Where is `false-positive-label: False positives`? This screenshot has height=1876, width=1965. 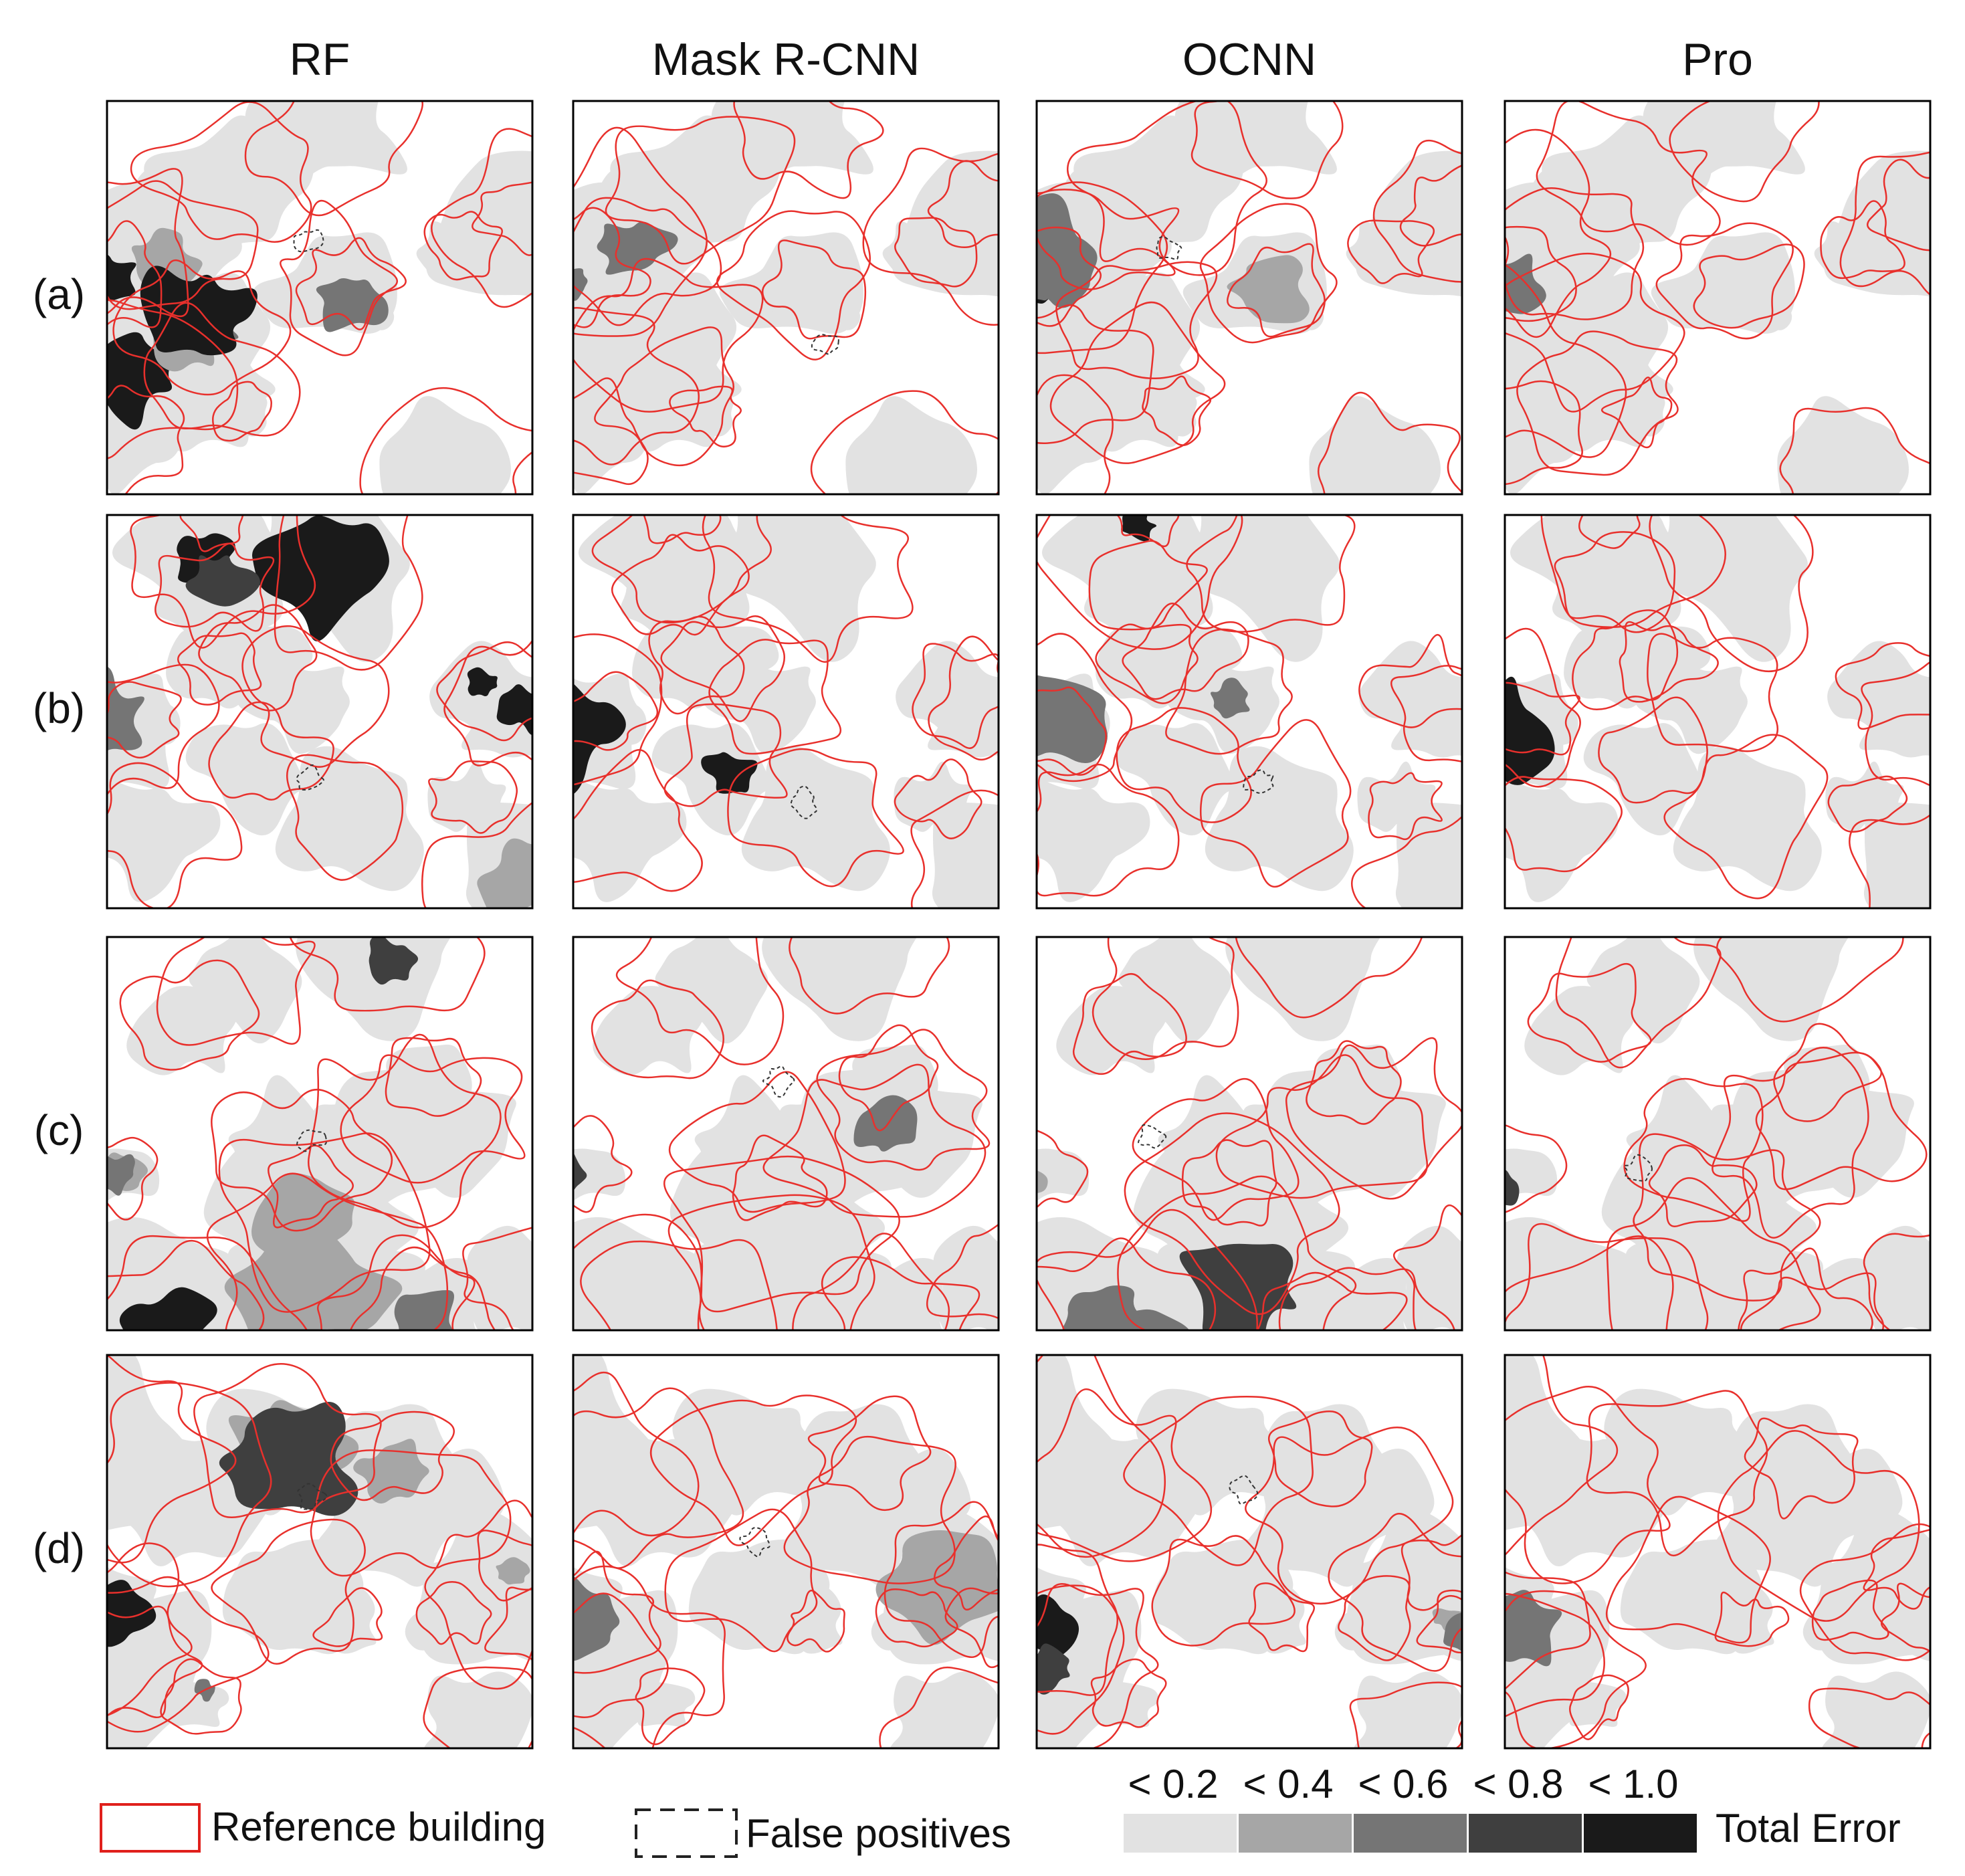 false-positive-label: False positives is located at coordinates (878, 1834).